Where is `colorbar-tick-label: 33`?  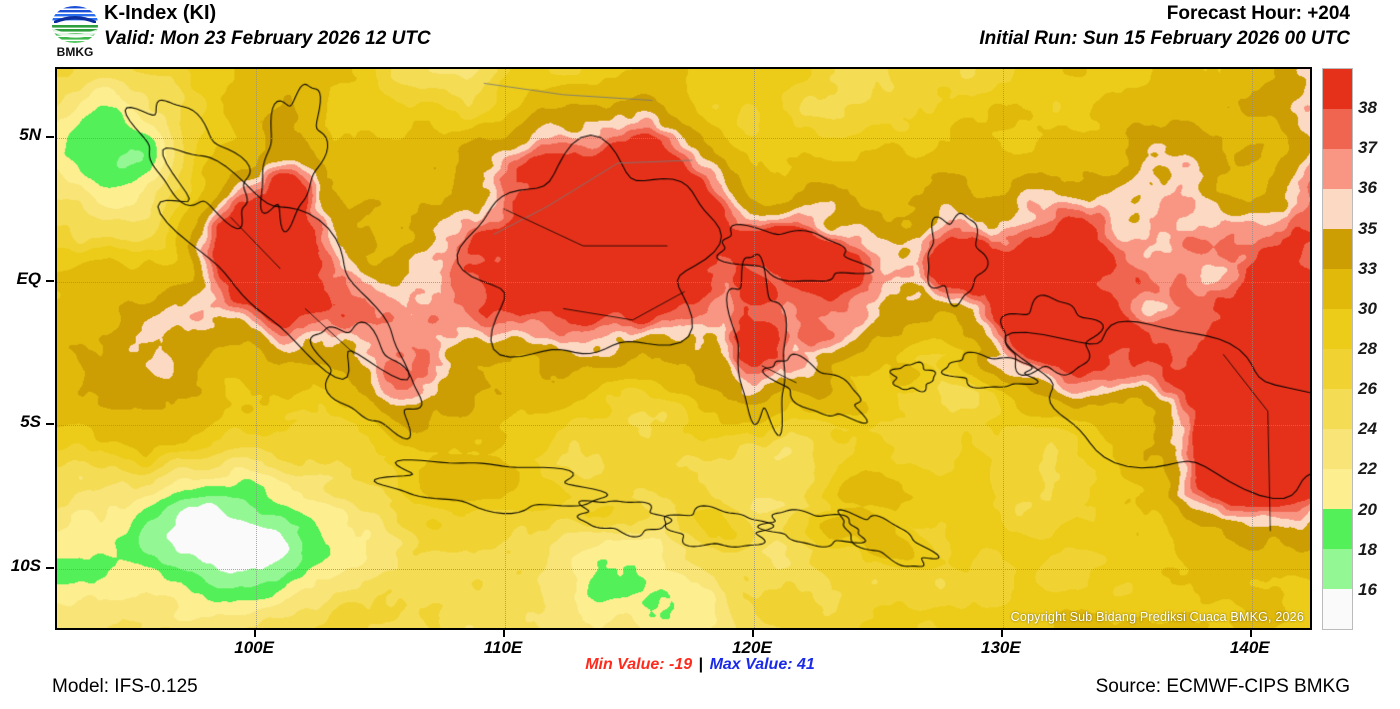 colorbar-tick-label: 33 is located at coordinates (1367, 268).